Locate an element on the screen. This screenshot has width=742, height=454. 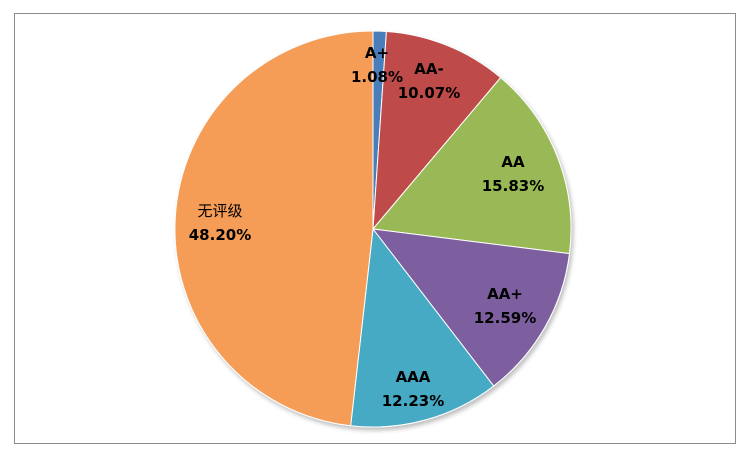
slice-category-label: AA is located at coordinates (513, 162).